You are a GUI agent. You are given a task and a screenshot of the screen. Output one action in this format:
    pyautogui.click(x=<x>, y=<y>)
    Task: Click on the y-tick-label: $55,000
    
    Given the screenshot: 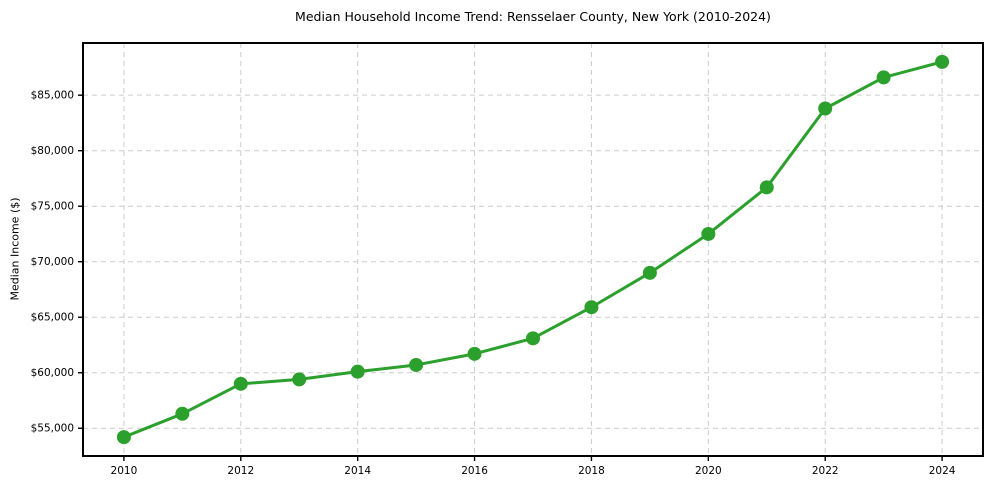 What is the action you would take?
    pyautogui.click(x=52, y=429)
    